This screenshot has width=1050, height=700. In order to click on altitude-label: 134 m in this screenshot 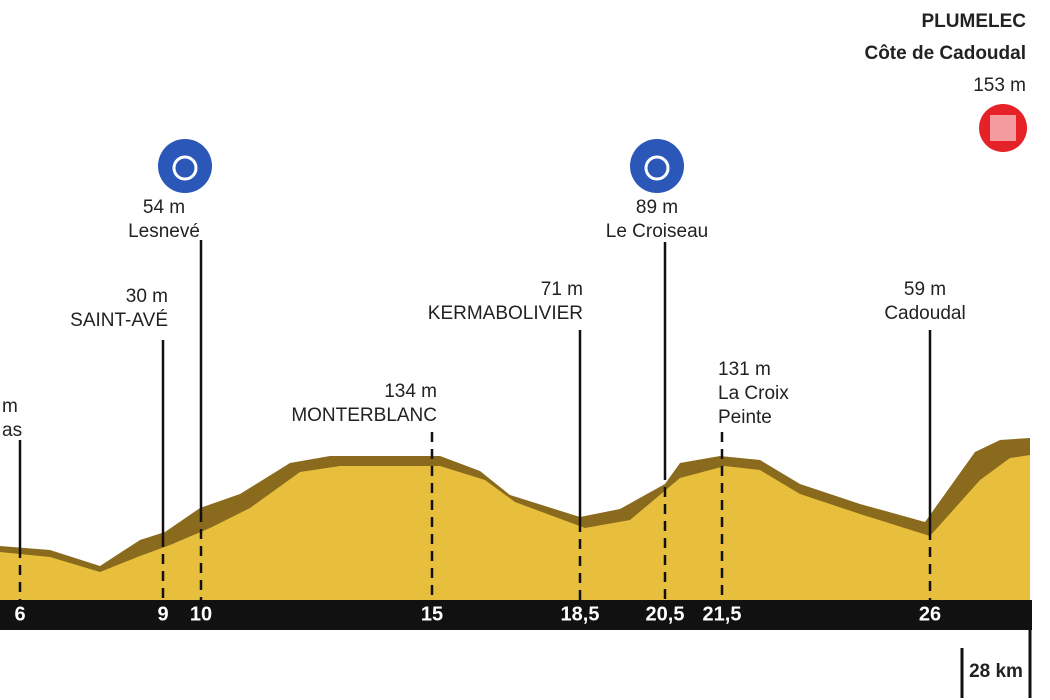, I will do `click(410, 391)`.